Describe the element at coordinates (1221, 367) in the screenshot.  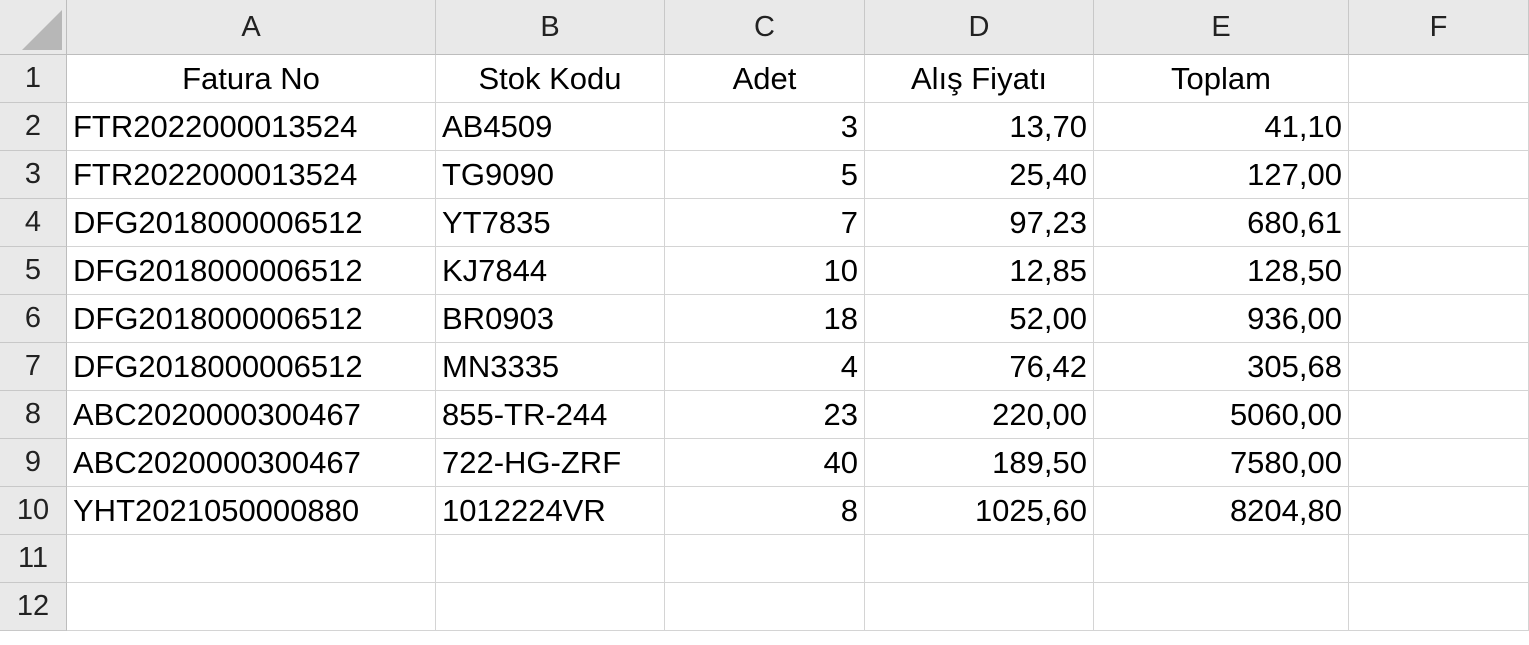
I see `cell-e7: 305,68` at that location.